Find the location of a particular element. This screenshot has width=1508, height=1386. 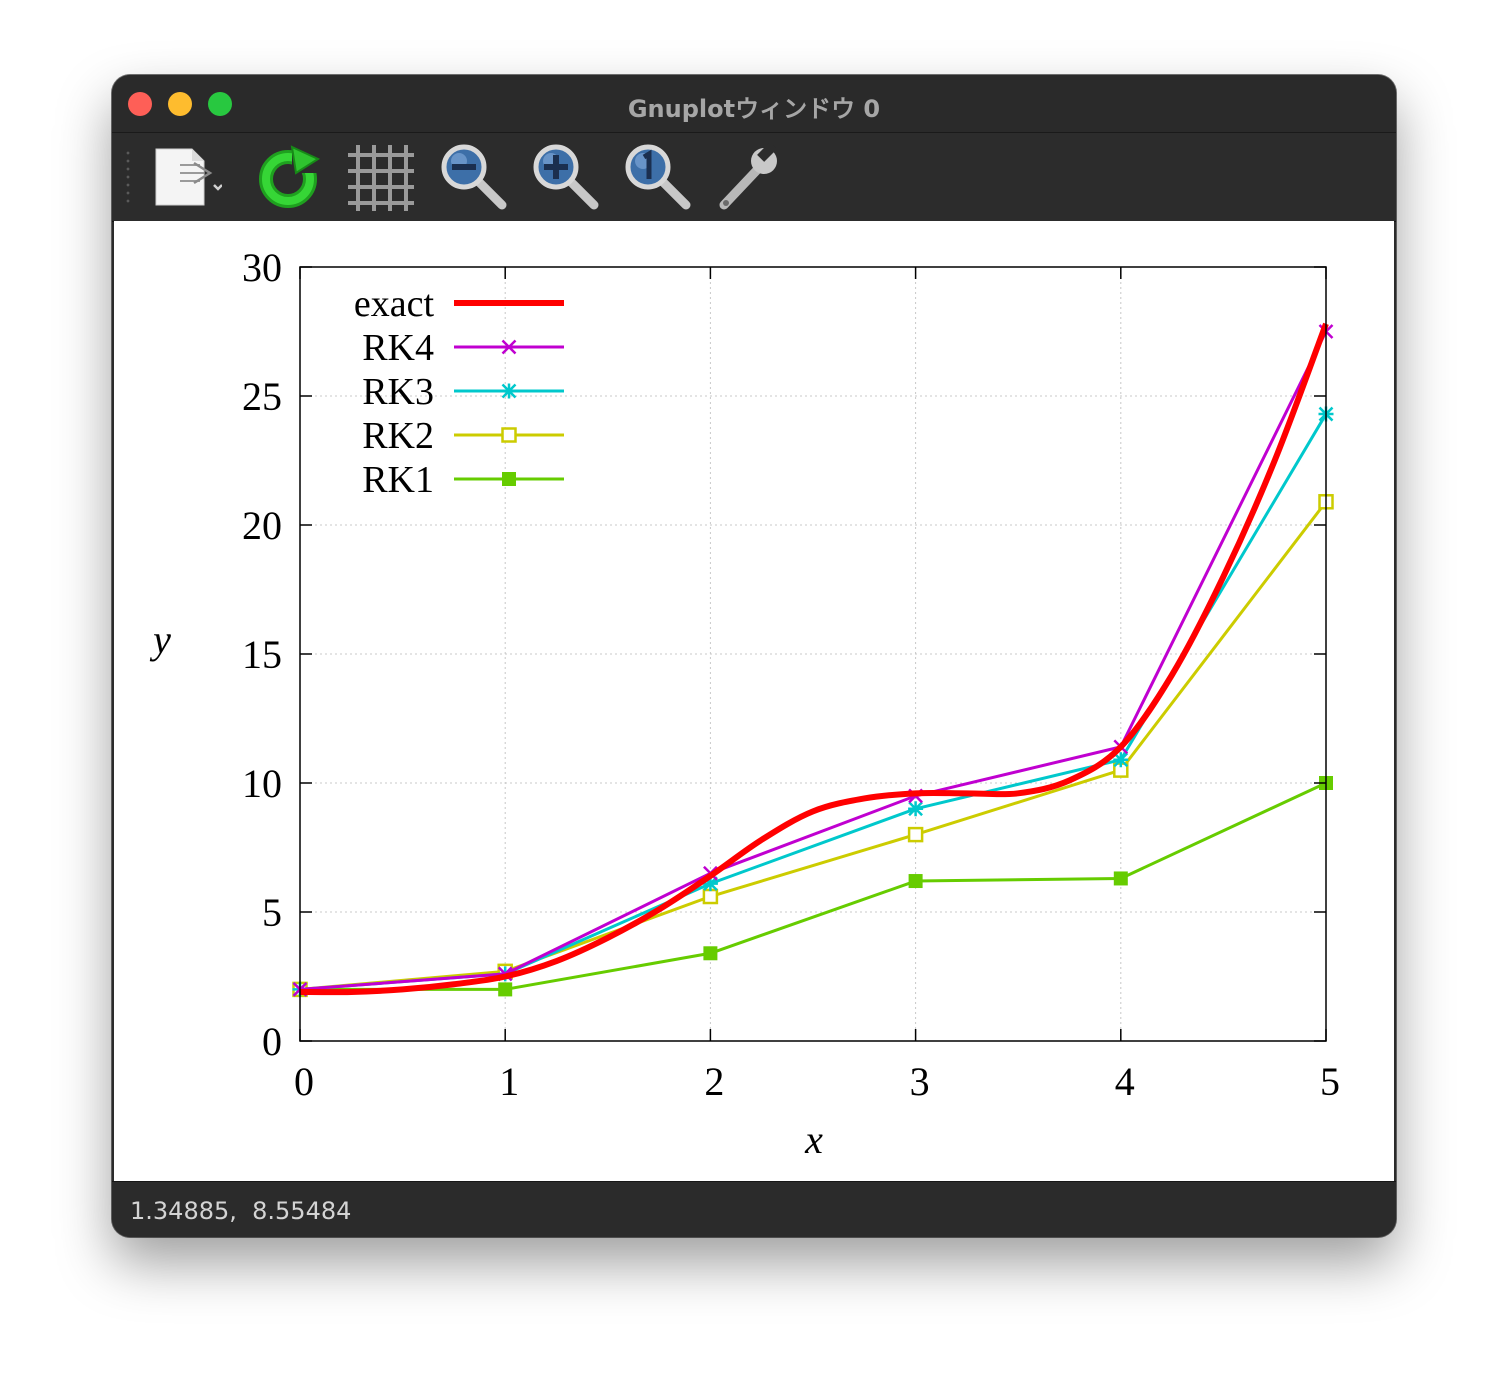

y-tick-label: 5 is located at coordinates (272, 912).